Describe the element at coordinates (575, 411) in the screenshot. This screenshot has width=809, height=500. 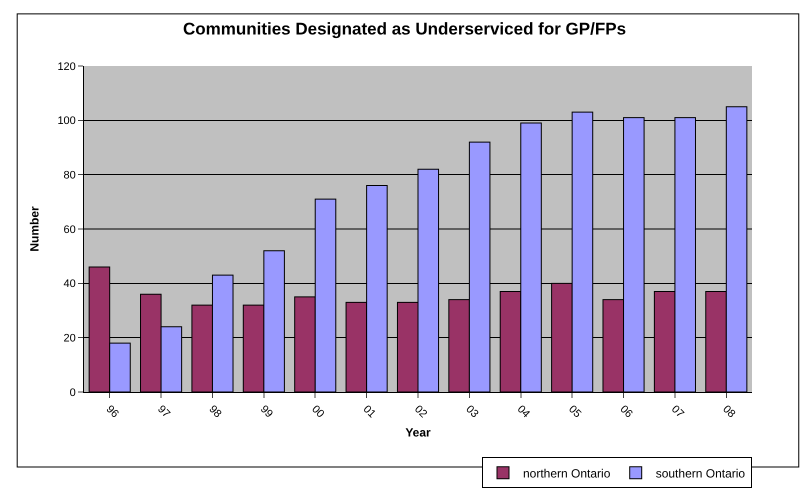
I see `x-tick-label: 05` at that location.